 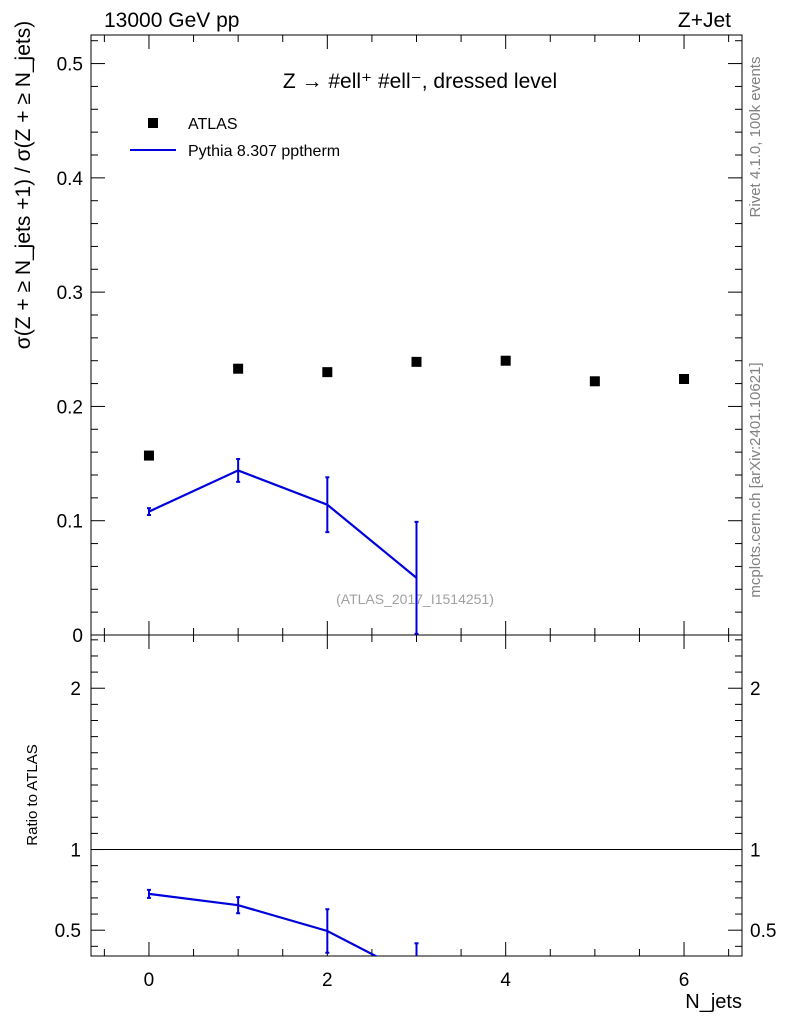 What do you see at coordinates (755, 479) in the screenshot?
I see `mcplots-label: mcplots.cern.ch [arXiv:2401.10621]` at bounding box center [755, 479].